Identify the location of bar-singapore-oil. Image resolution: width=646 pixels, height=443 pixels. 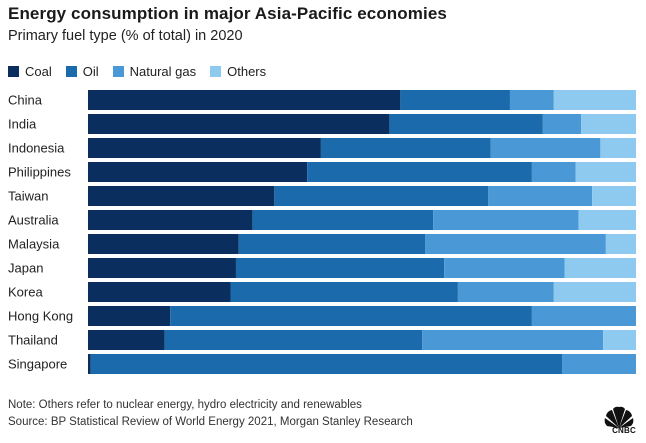
(326, 364).